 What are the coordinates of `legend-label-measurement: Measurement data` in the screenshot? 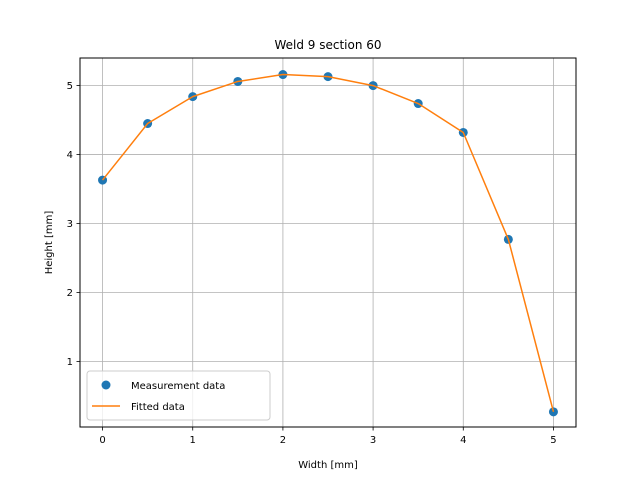 It's located at (178, 386).